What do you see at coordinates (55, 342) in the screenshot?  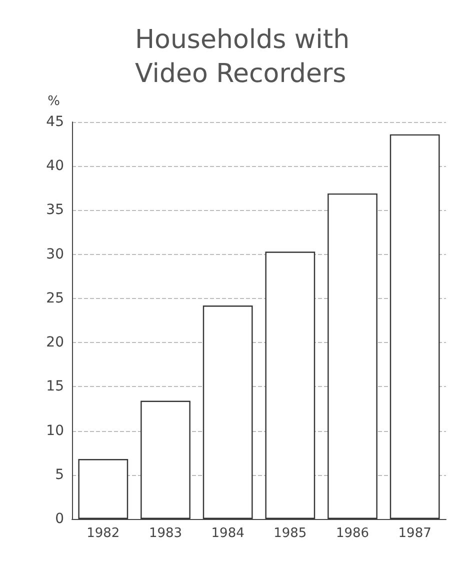 I see `y-tick-label: 20` at bounding box center [55, 342].